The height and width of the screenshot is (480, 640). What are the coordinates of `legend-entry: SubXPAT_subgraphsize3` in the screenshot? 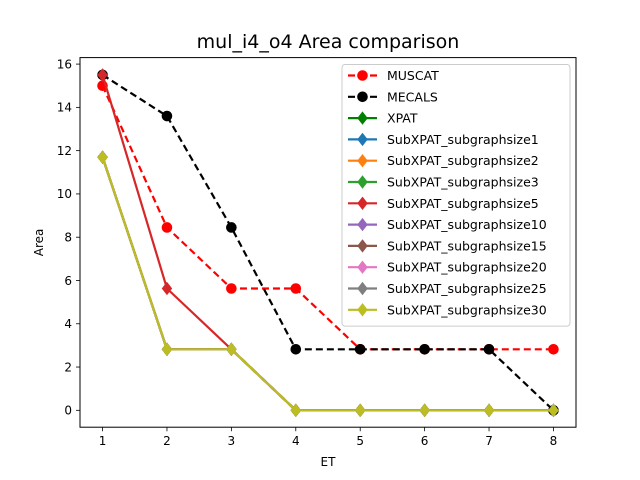 It's located at (443, 182).